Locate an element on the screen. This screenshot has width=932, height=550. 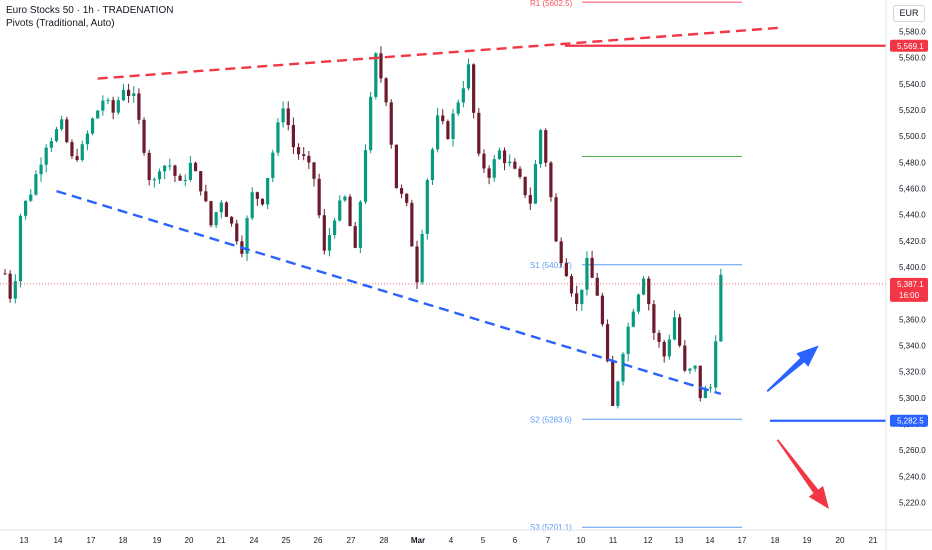
support-price-tag: 5,282.5 is located at coordinates (909, 420).